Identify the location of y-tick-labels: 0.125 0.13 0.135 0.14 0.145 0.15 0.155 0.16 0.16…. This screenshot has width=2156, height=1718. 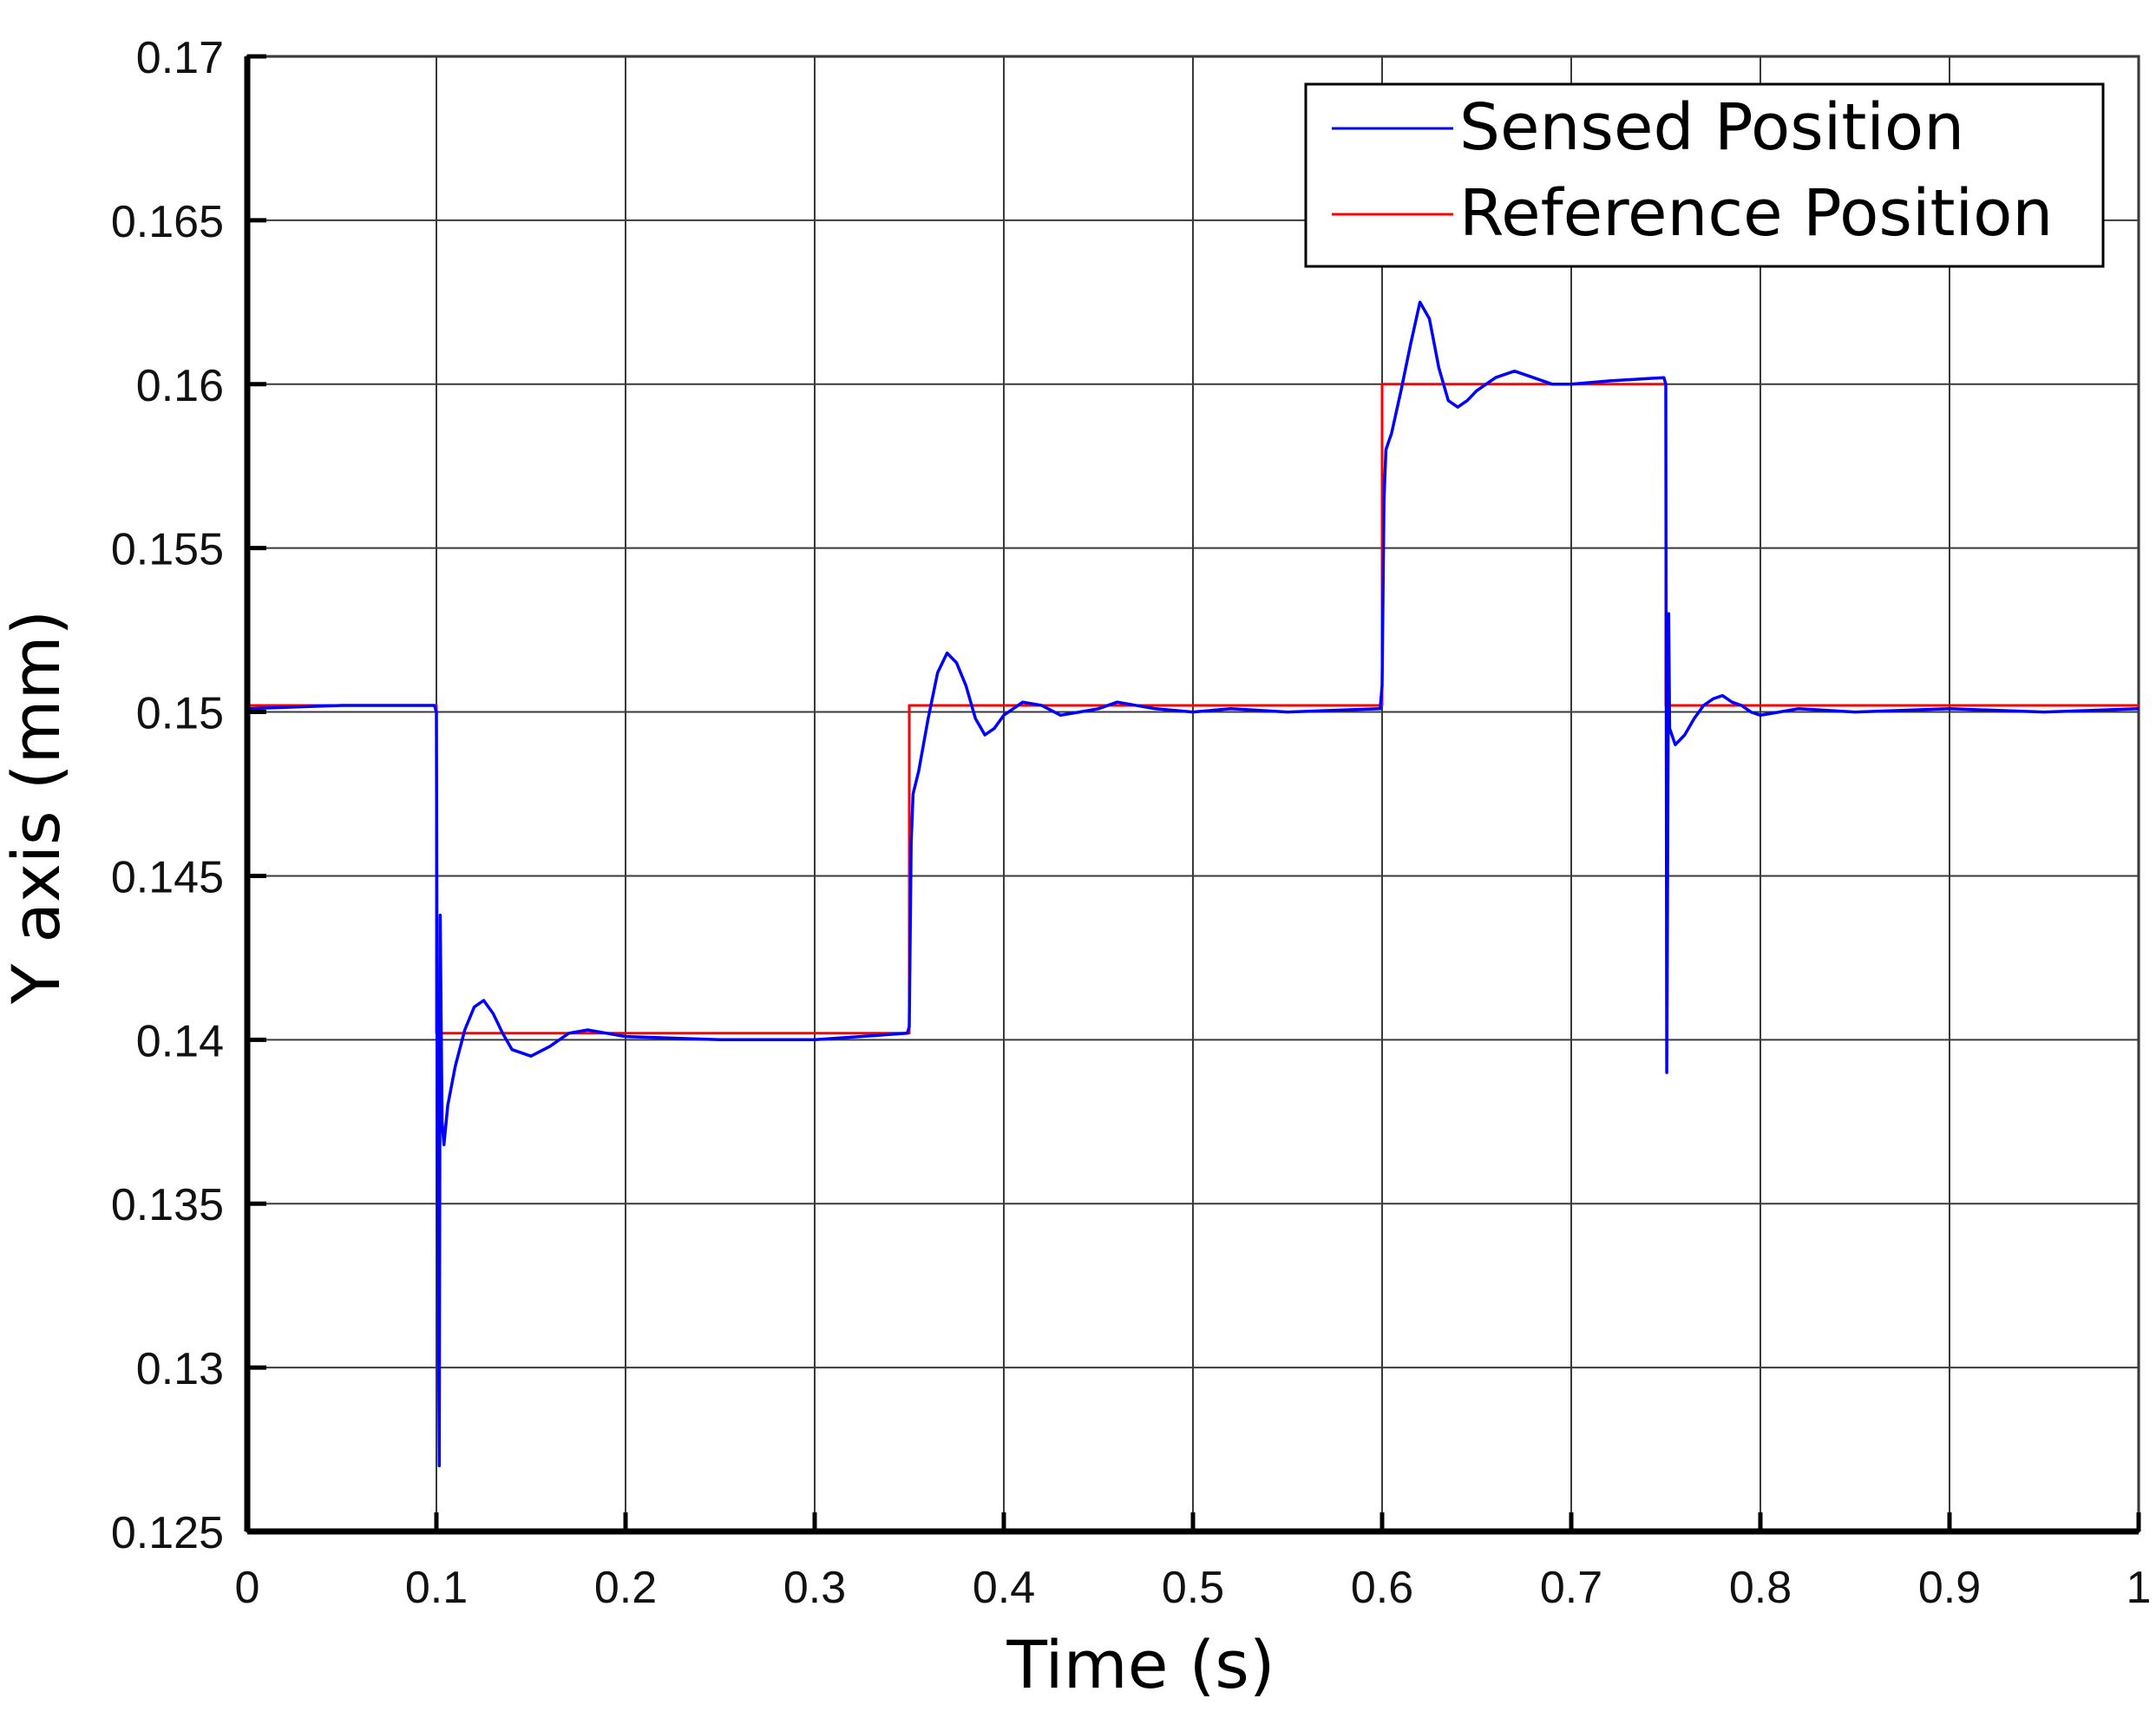
(167, 796).